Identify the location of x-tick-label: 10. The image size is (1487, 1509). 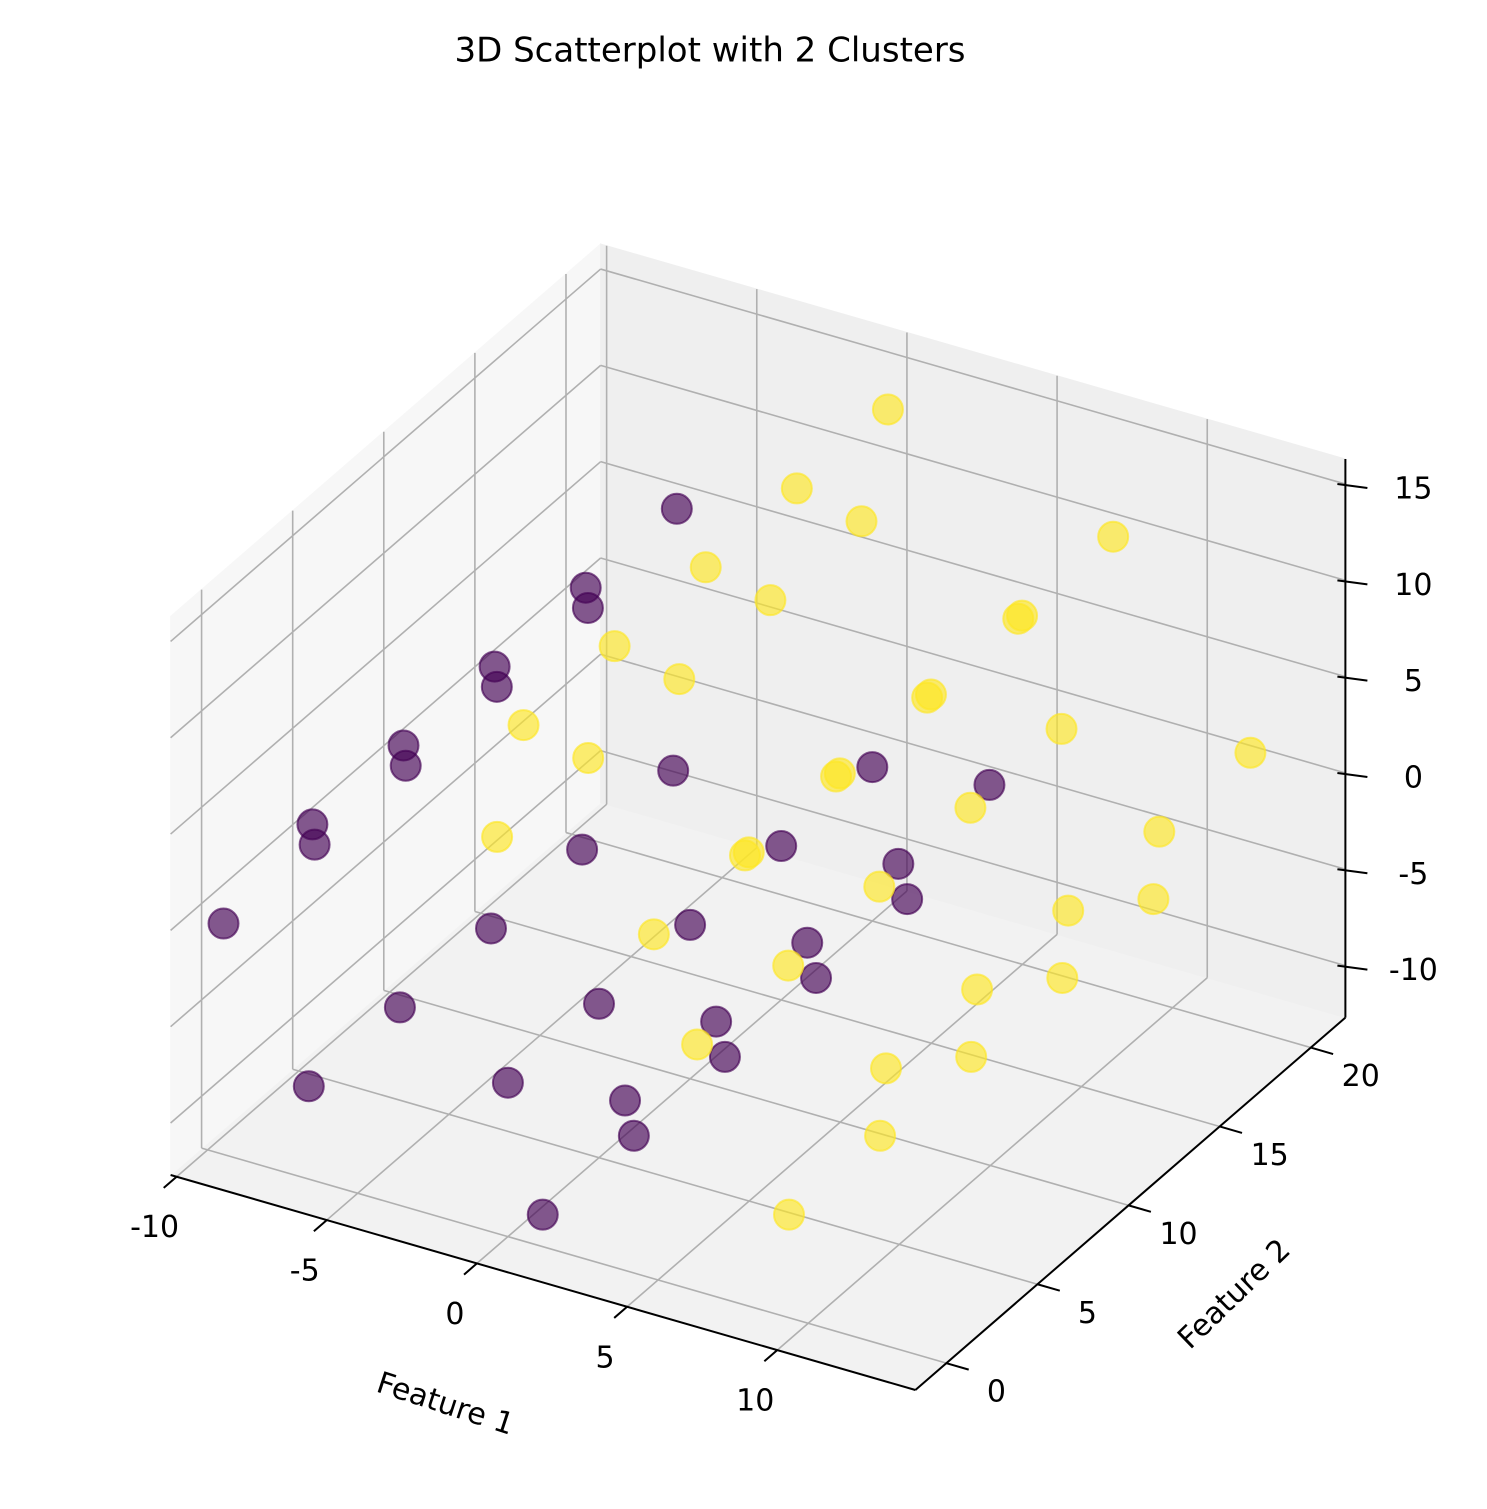
(755, 1401).